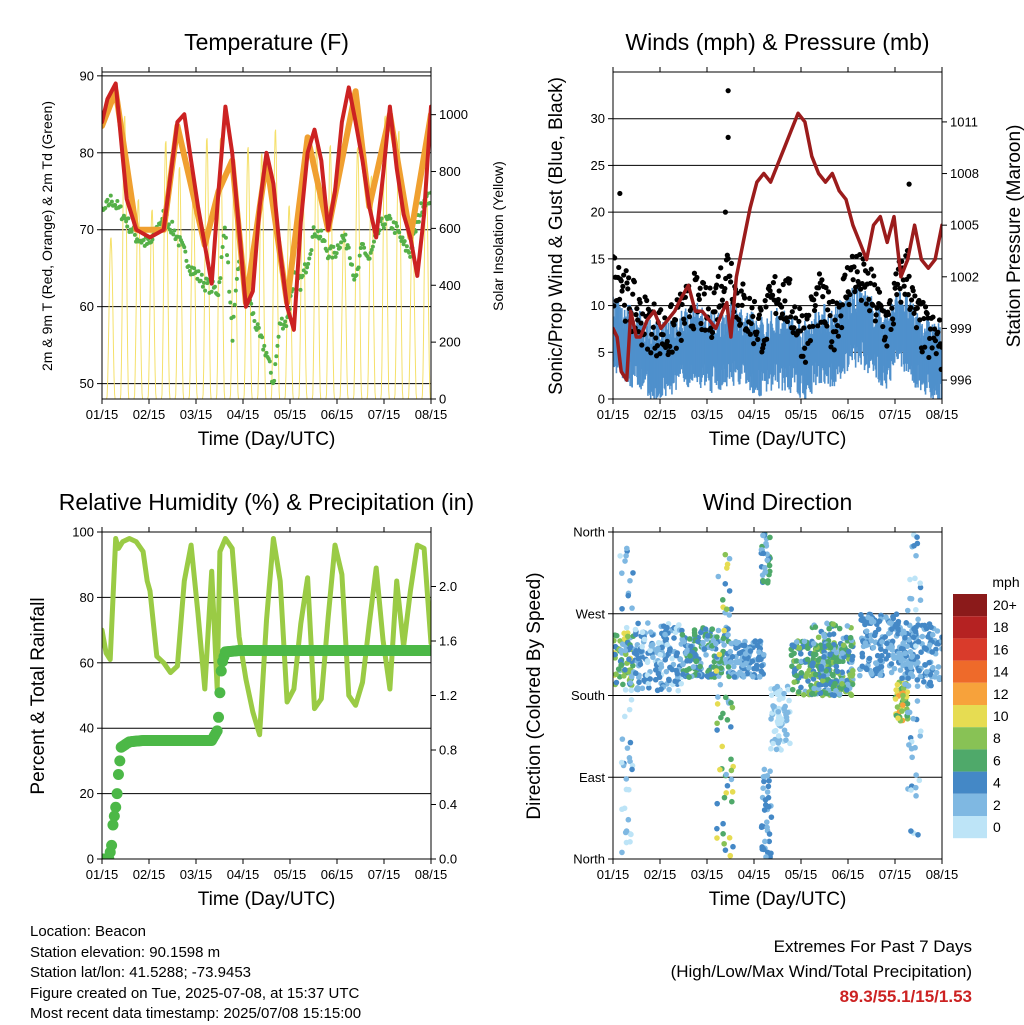  I want to click on x-tick-label: 07/15, so click(384, 414).